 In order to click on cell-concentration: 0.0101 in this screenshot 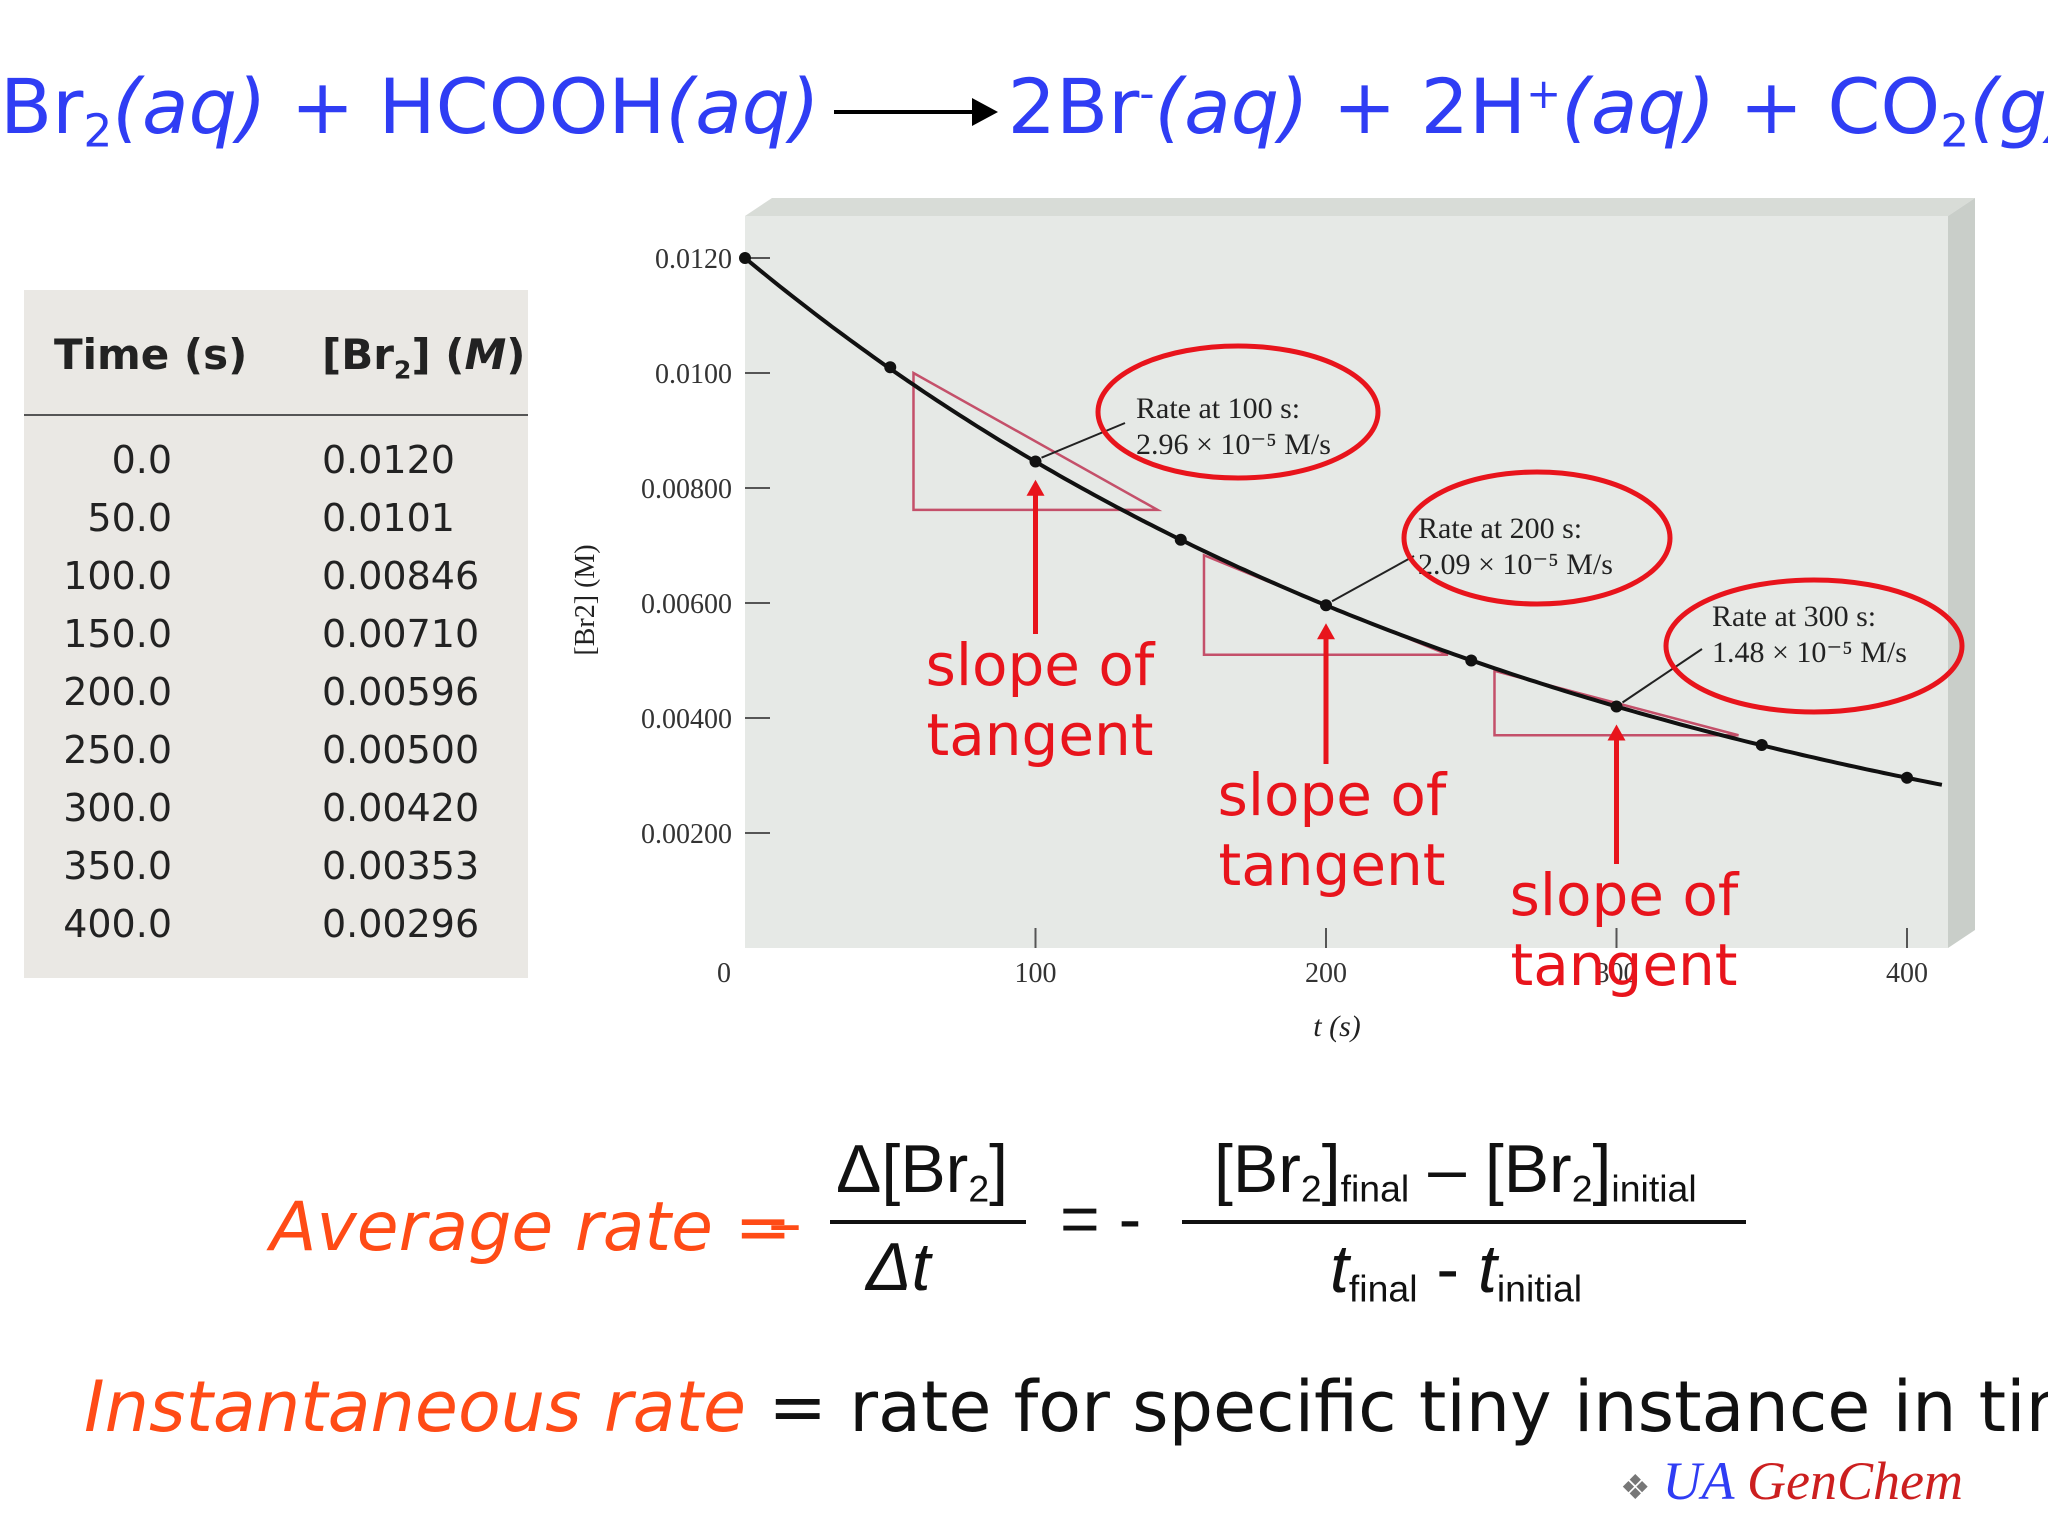, I will do `click(388, 518)`.